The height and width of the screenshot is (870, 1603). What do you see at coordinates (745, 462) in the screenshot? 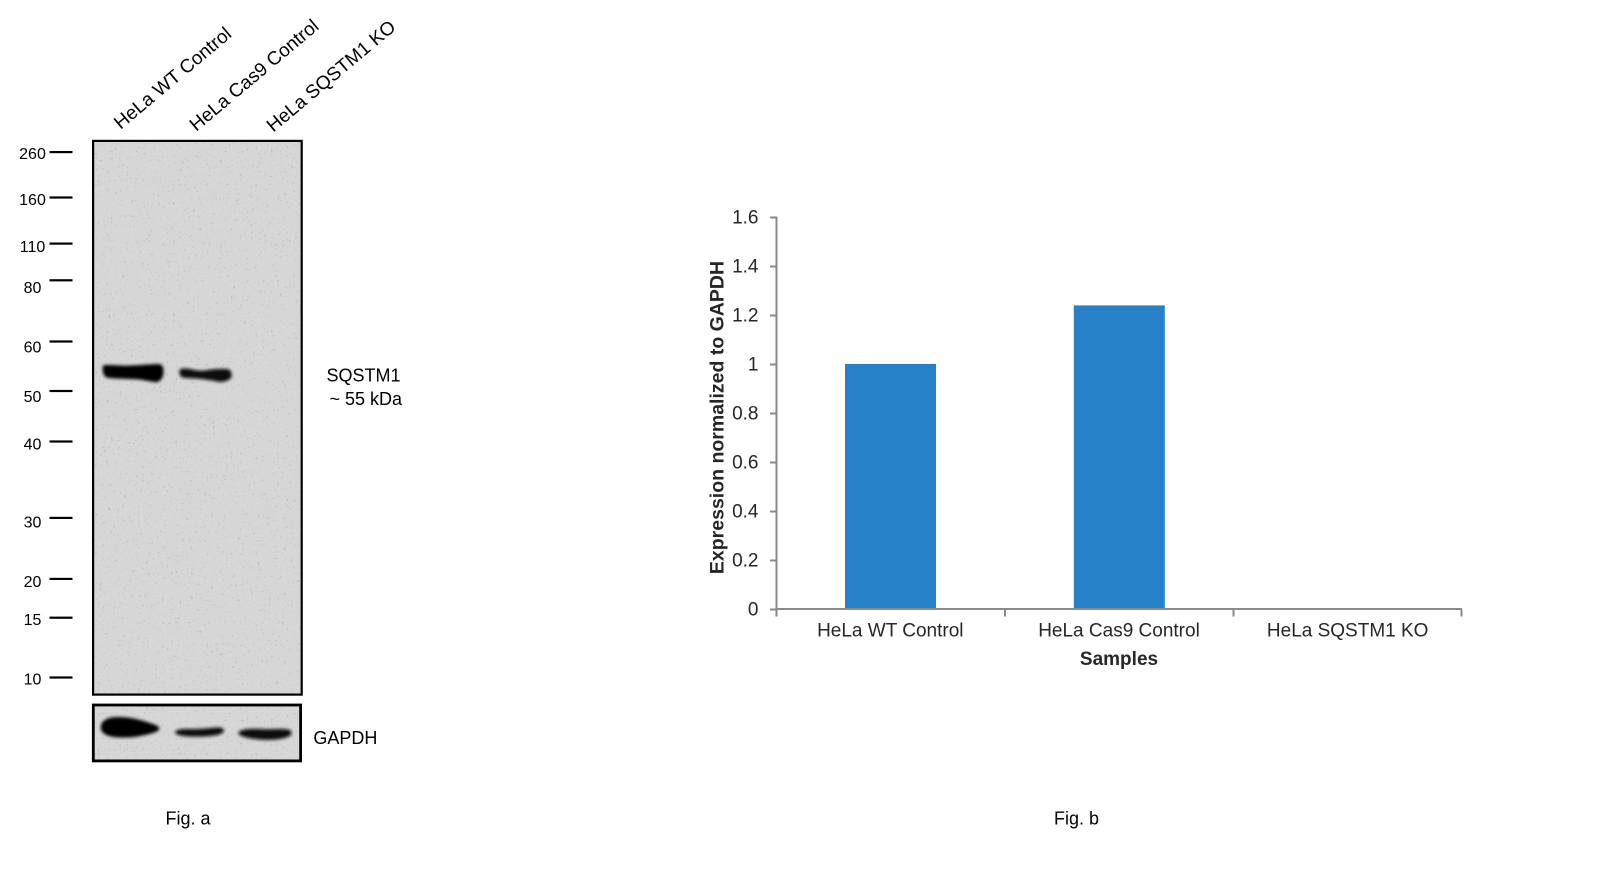
I see `svg-text: 0.6` at bounding box center [745, 462].